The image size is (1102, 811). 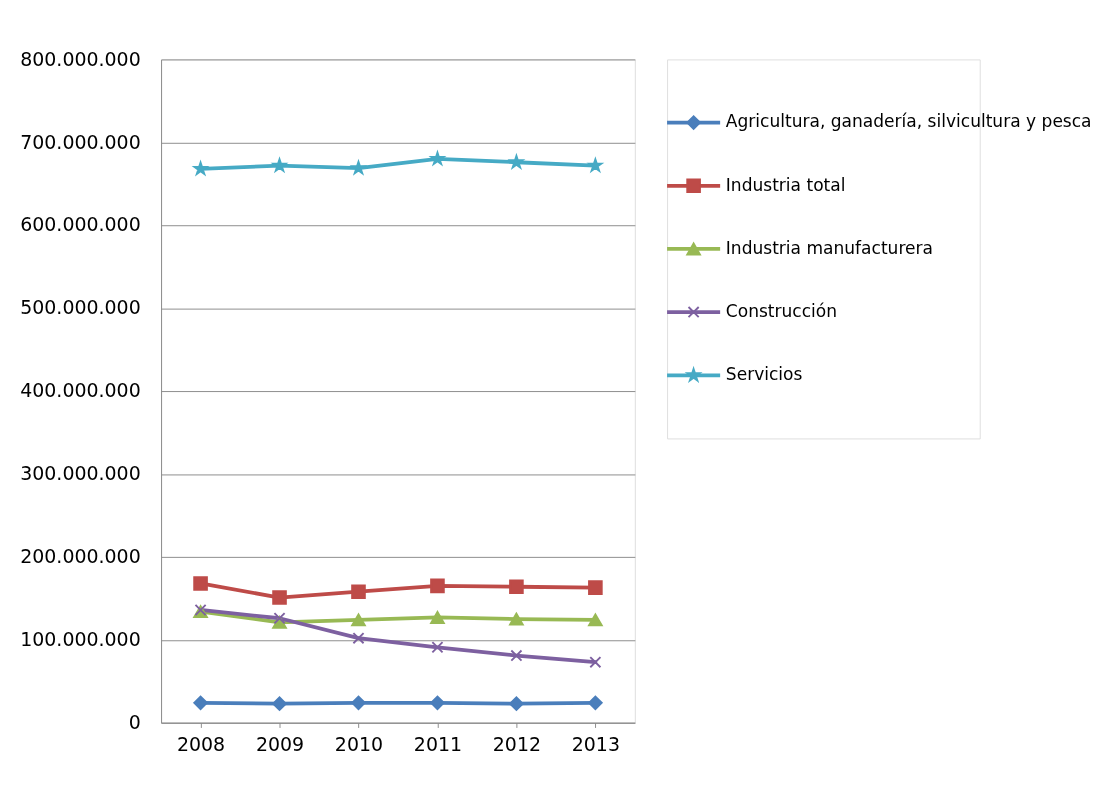 I want to click on x-tick-label: 2011, so click(x=438, y=743).